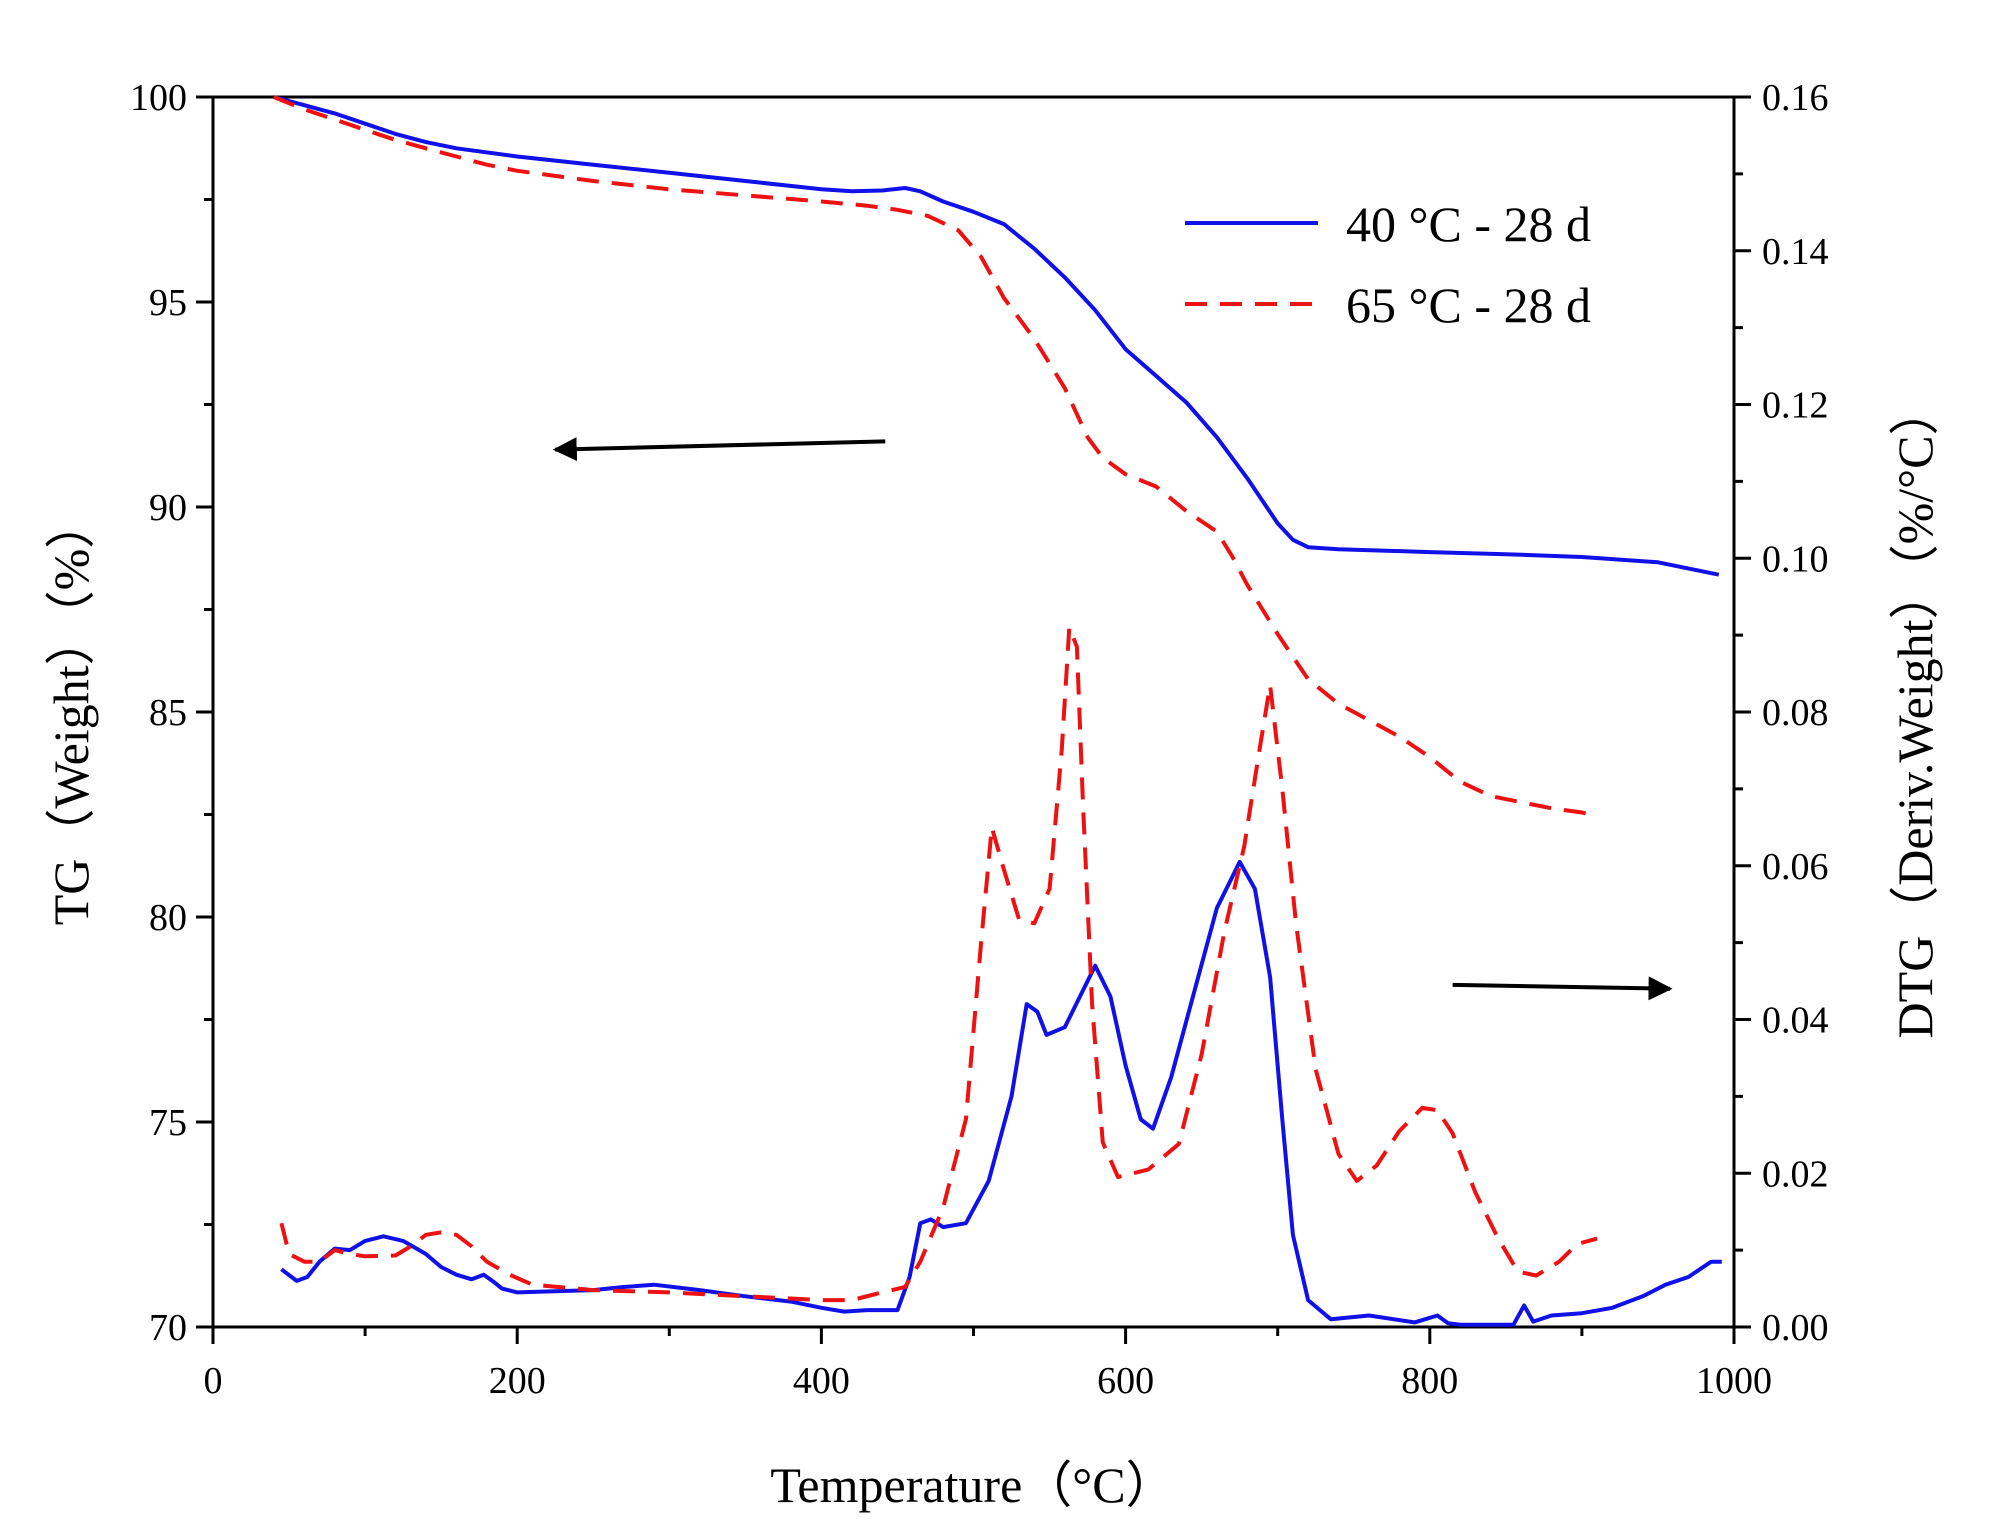  Describe the element at coordinates (1795, 559) in the screenshot. I see `y-right-tick-label: 0.10` at that location.